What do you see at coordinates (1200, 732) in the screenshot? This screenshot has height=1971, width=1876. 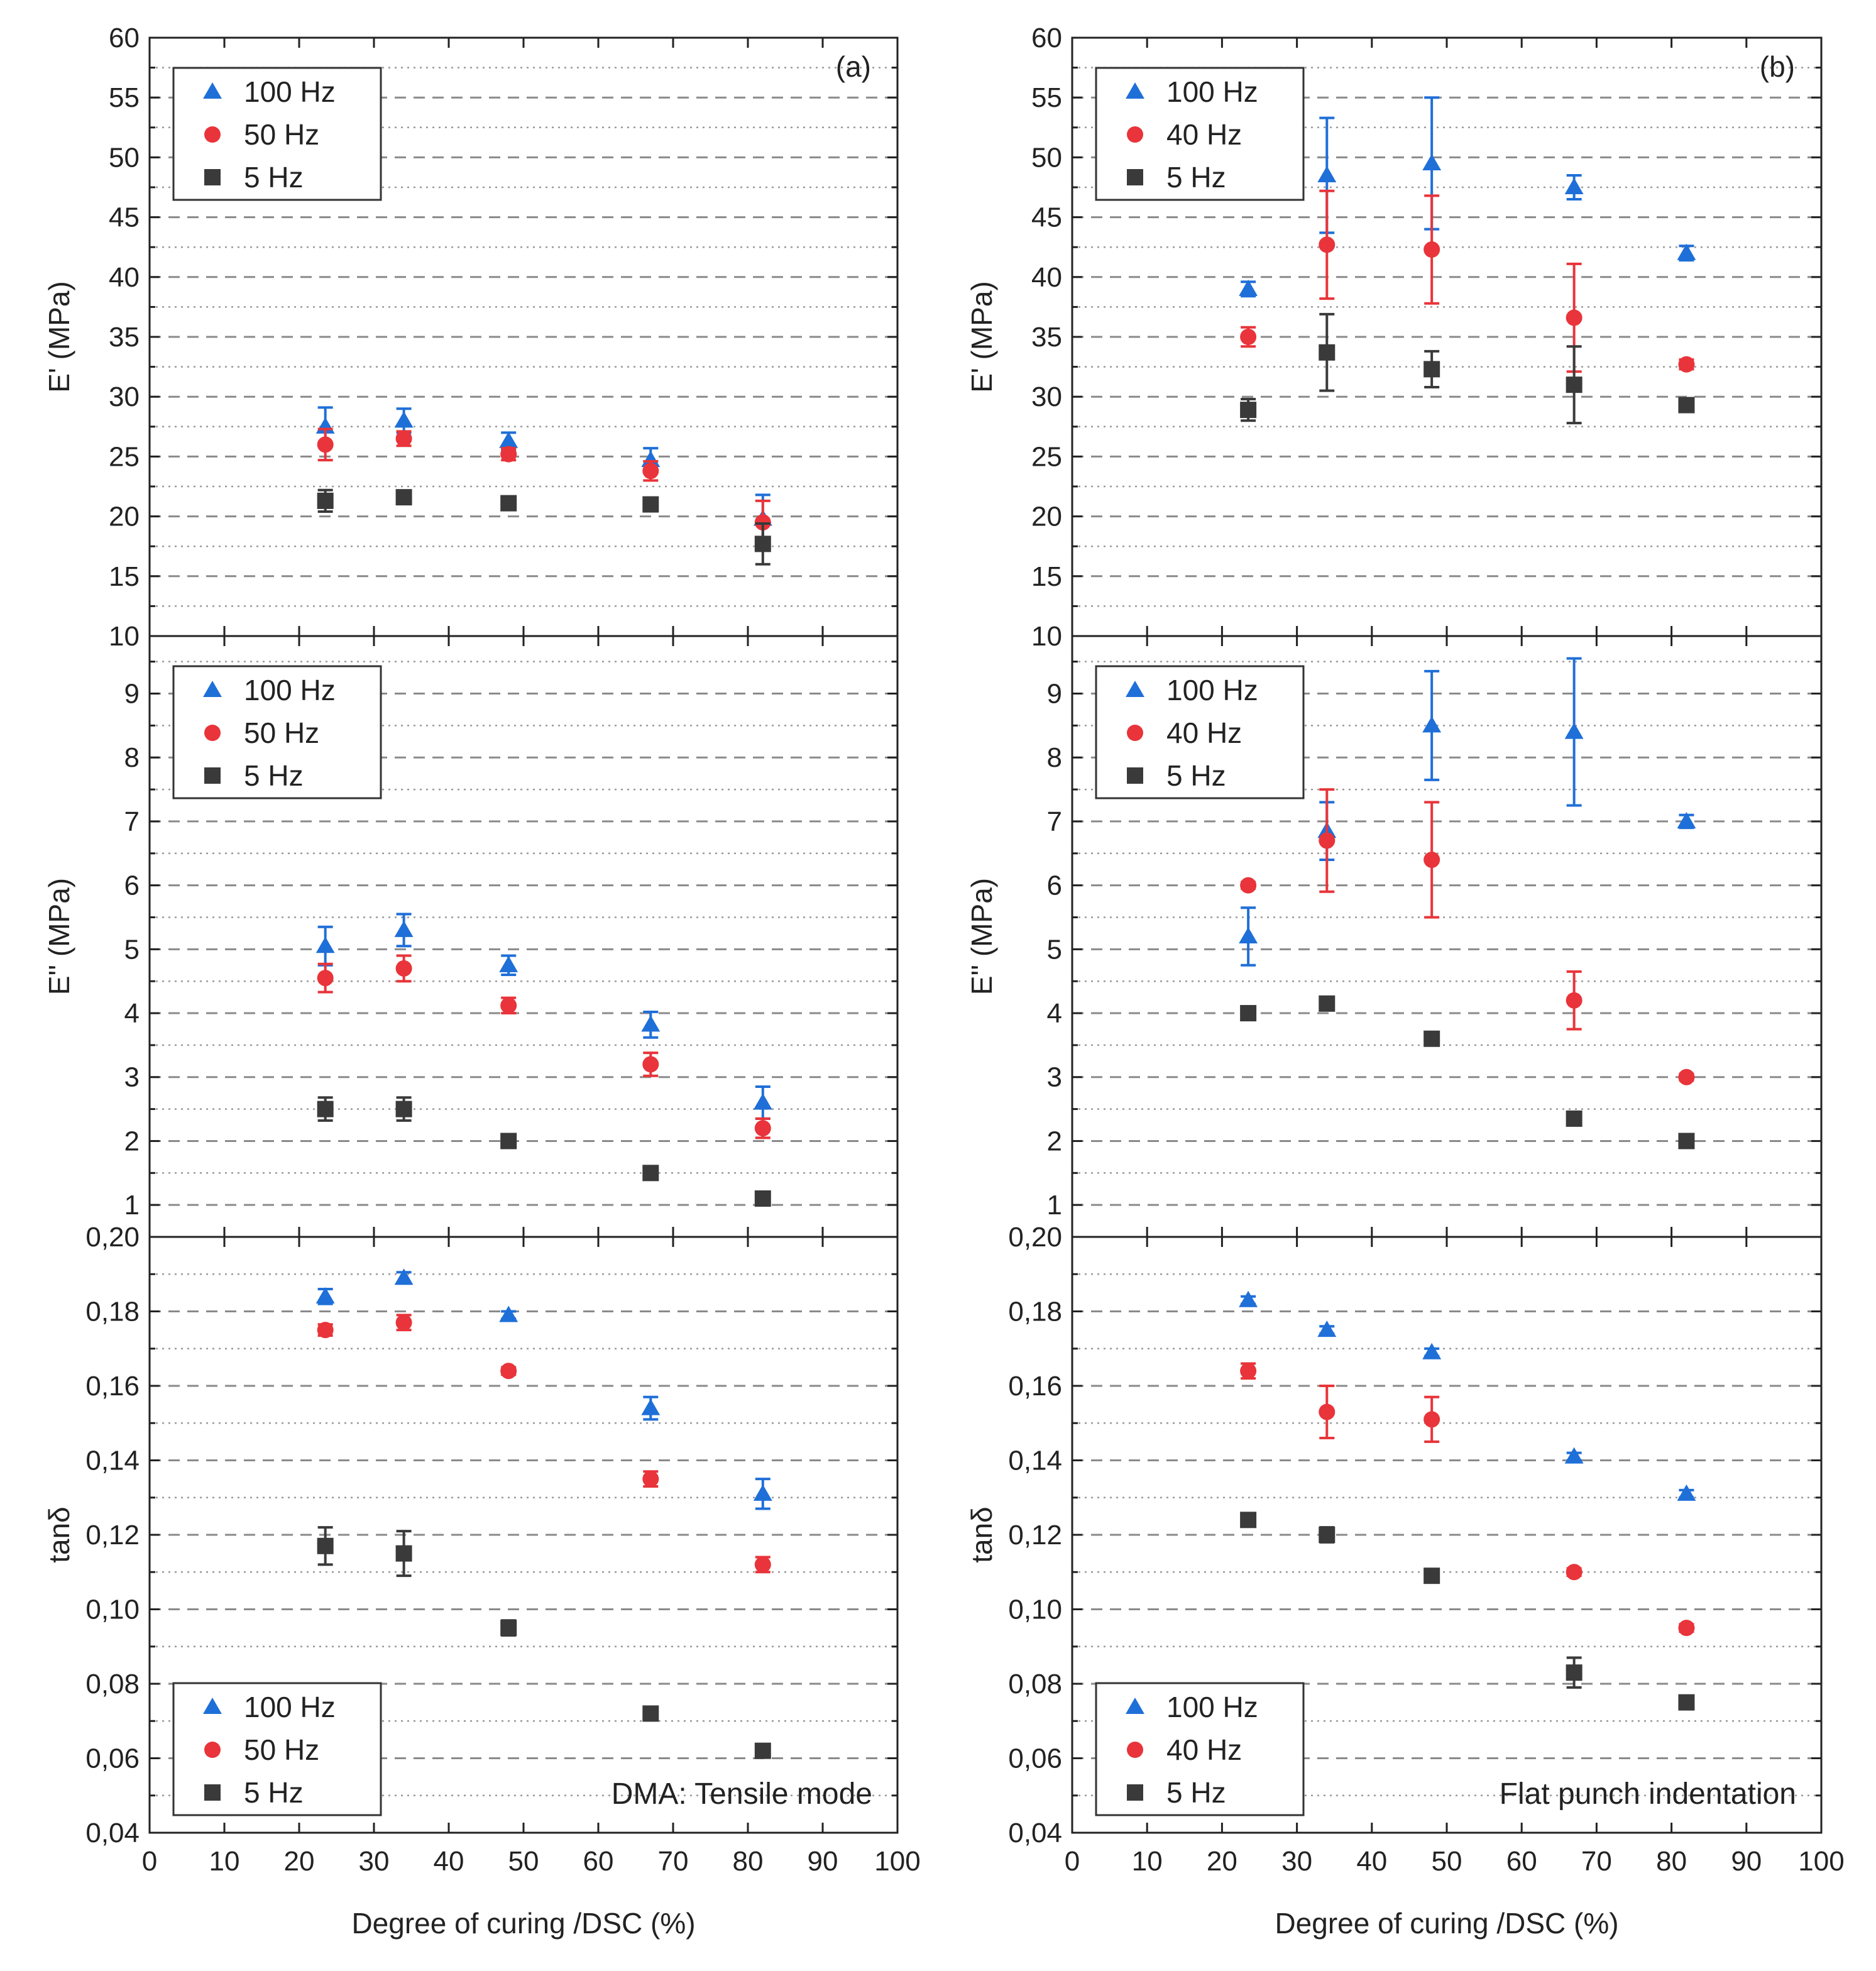 I see `legend: 100 Hz 40 Hz 5 Hz` at bounding box center [1200, 732].